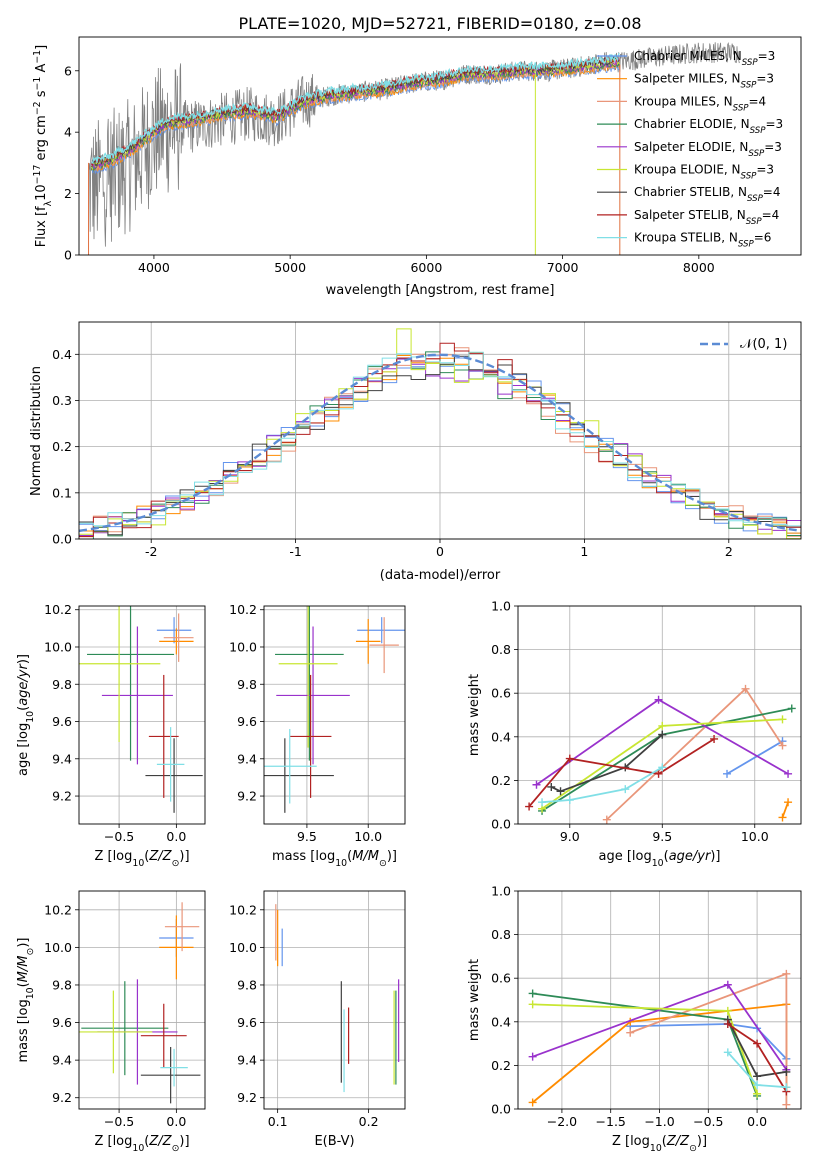 Image resolution: width=819 pixels, height=1170 pixels. What do you see at coordinates (62, 492) in the screenshot?
I see `y-tick-label: 0.1` at bounding box center [62, 492].